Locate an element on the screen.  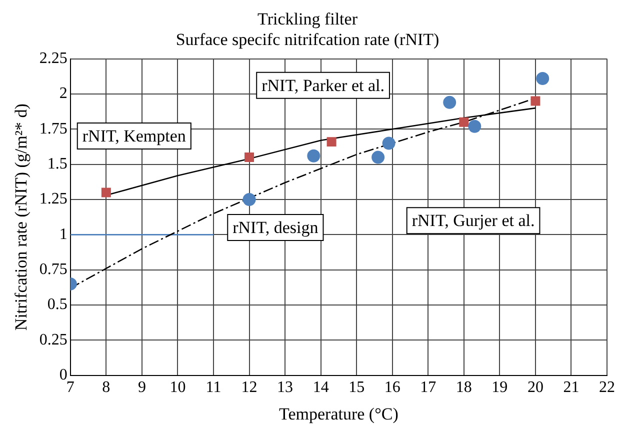
x-tick-label: 22 is located at coordinates (607, 387).